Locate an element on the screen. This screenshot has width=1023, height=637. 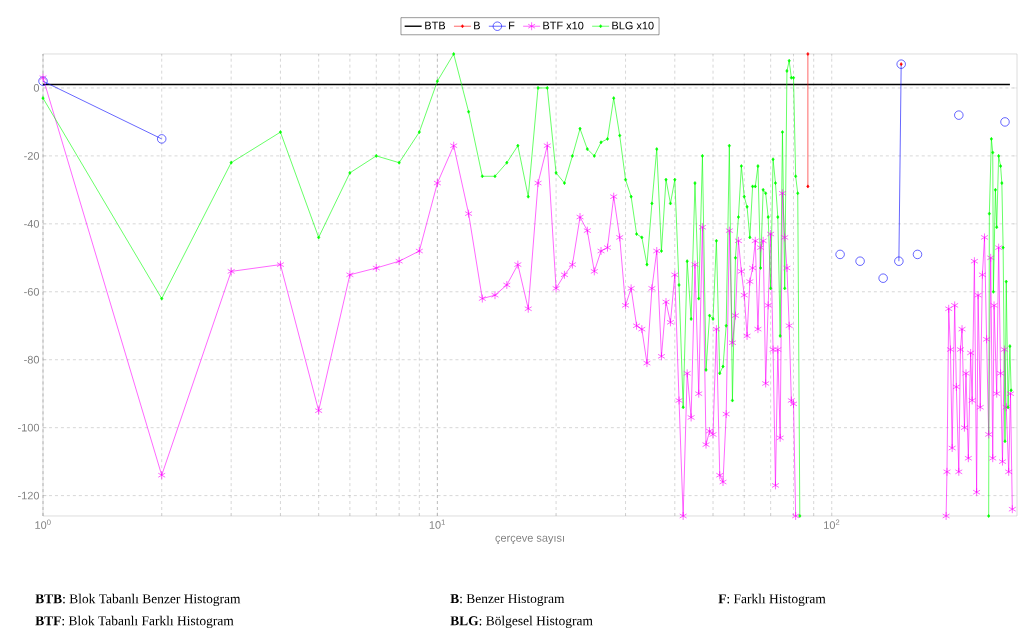
y-tick-label: -40 is located at coordinates (32, 223).